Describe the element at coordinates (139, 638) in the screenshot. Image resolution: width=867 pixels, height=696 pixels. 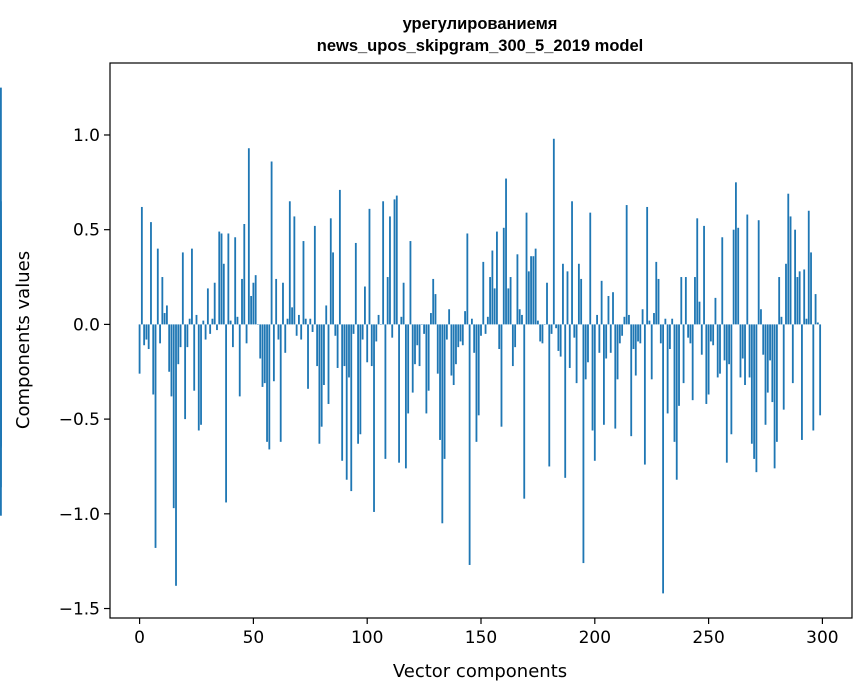
I see `x-tick-label: 0` at that location.